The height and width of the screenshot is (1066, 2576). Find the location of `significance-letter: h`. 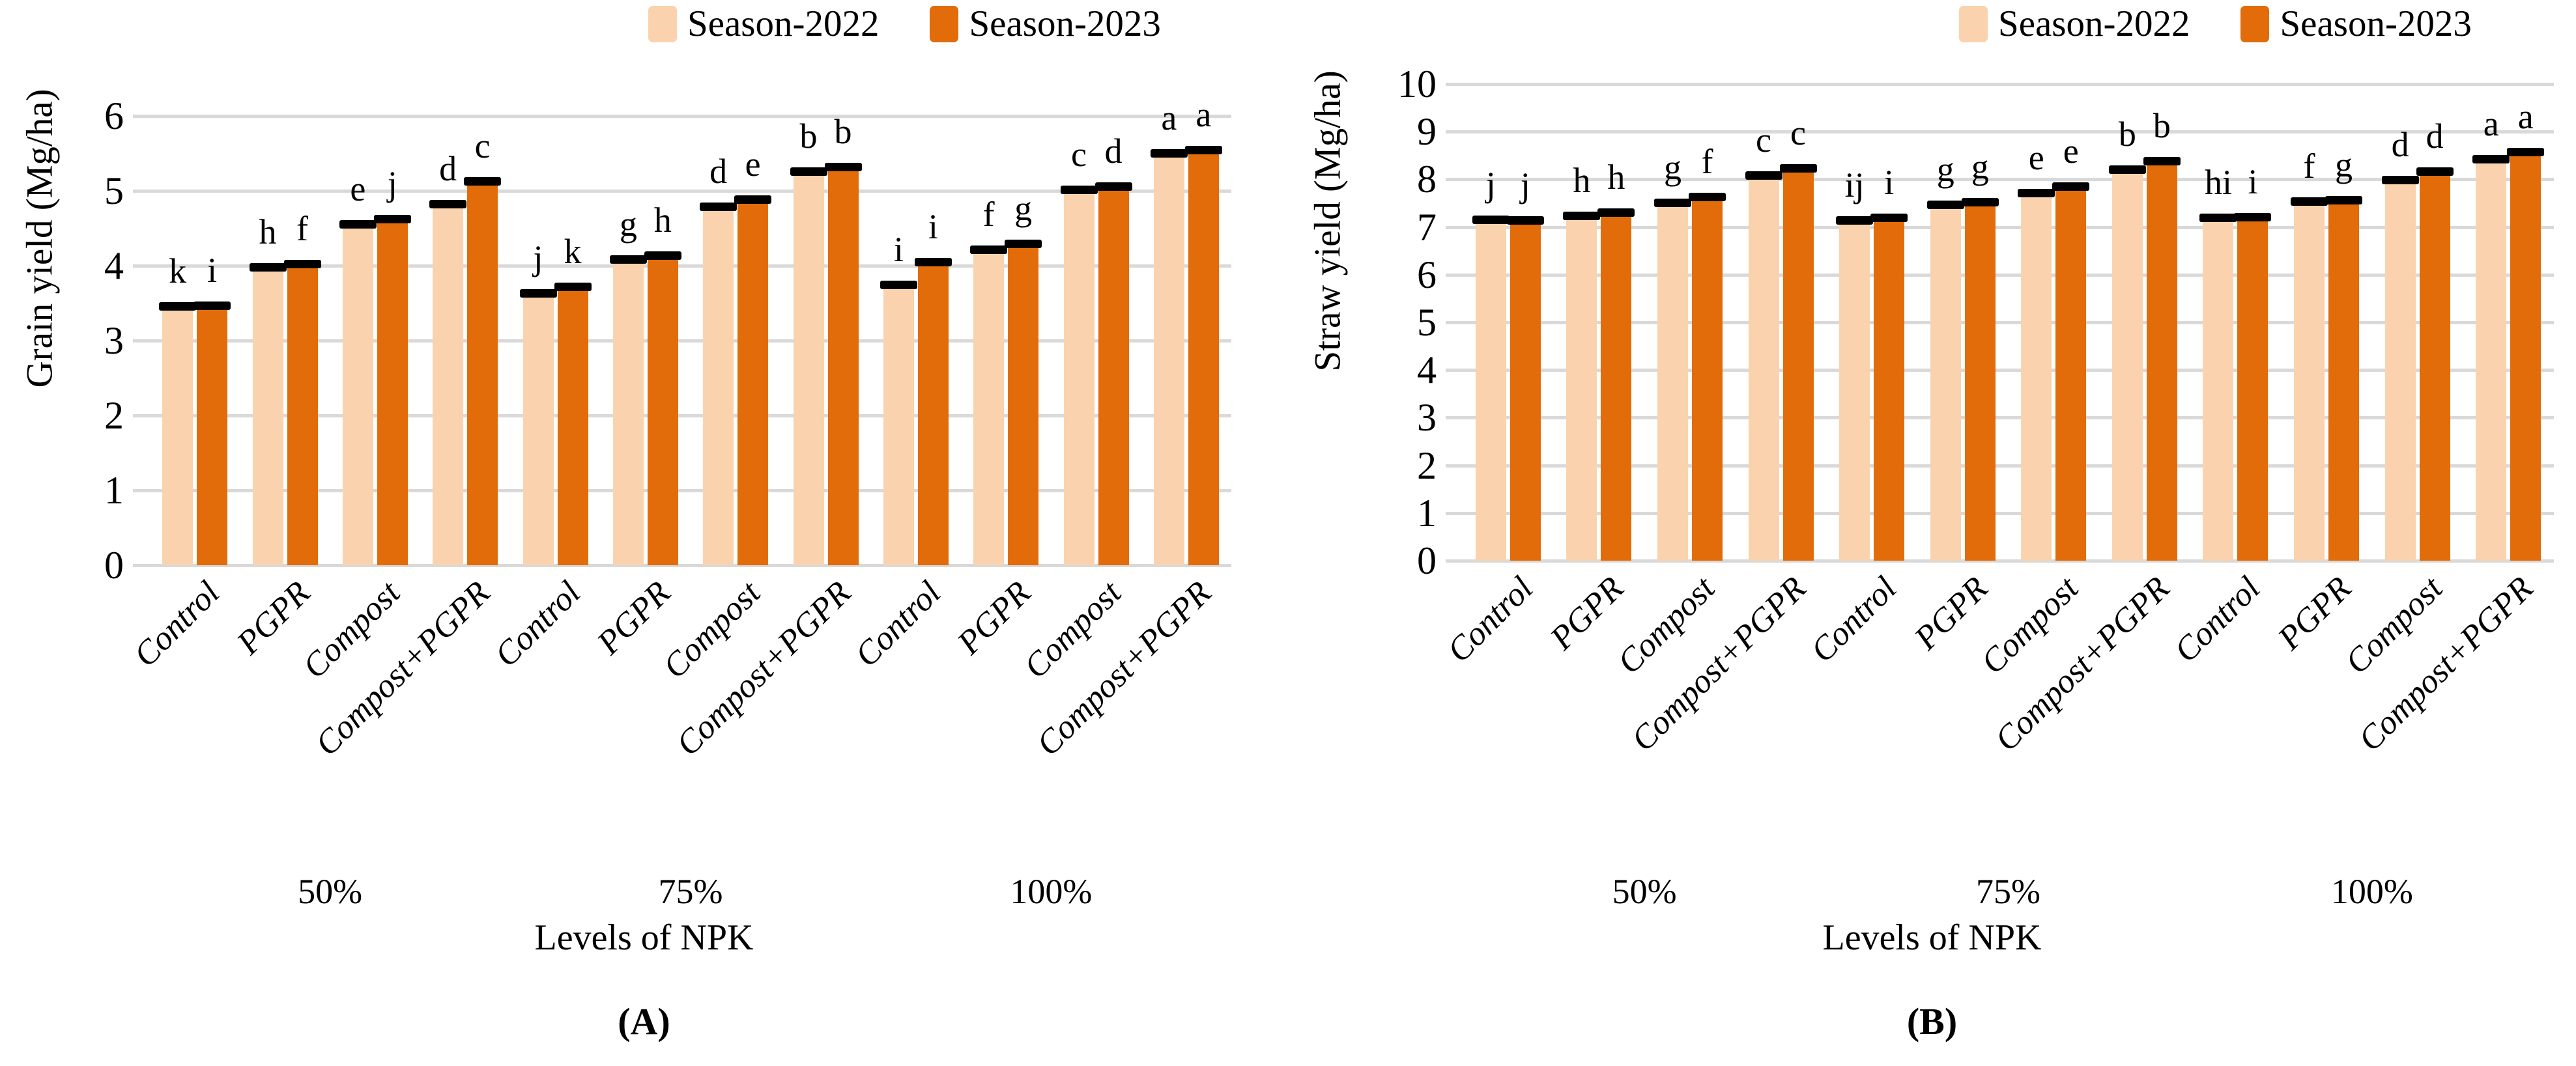

significance-letter: h is located at coordinates (662, 220).